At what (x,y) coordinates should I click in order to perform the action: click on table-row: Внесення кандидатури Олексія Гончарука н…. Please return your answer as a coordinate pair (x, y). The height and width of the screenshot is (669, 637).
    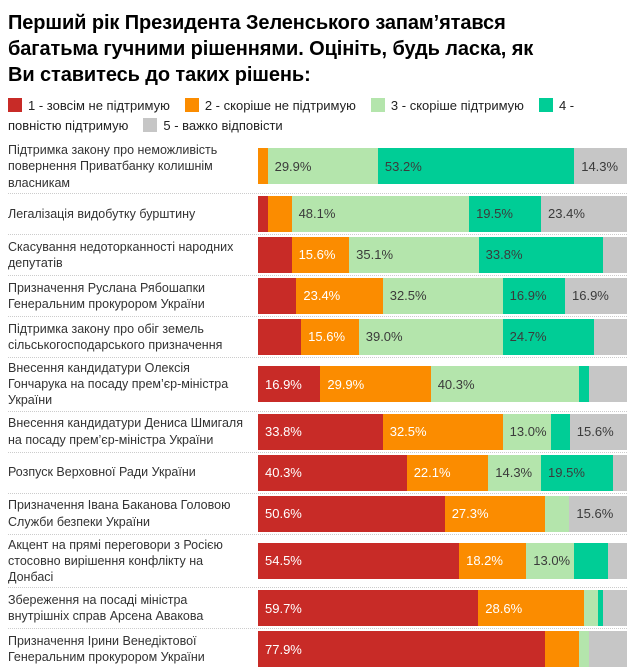
    Looking at the image, I should click on (318, 383).